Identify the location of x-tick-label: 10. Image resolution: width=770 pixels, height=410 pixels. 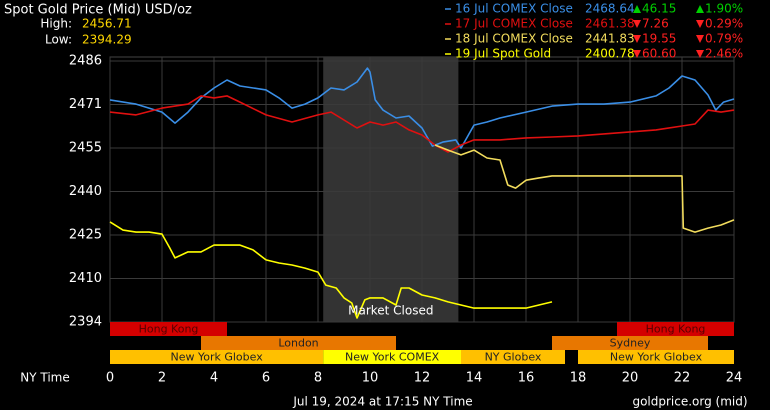
(370, 378).